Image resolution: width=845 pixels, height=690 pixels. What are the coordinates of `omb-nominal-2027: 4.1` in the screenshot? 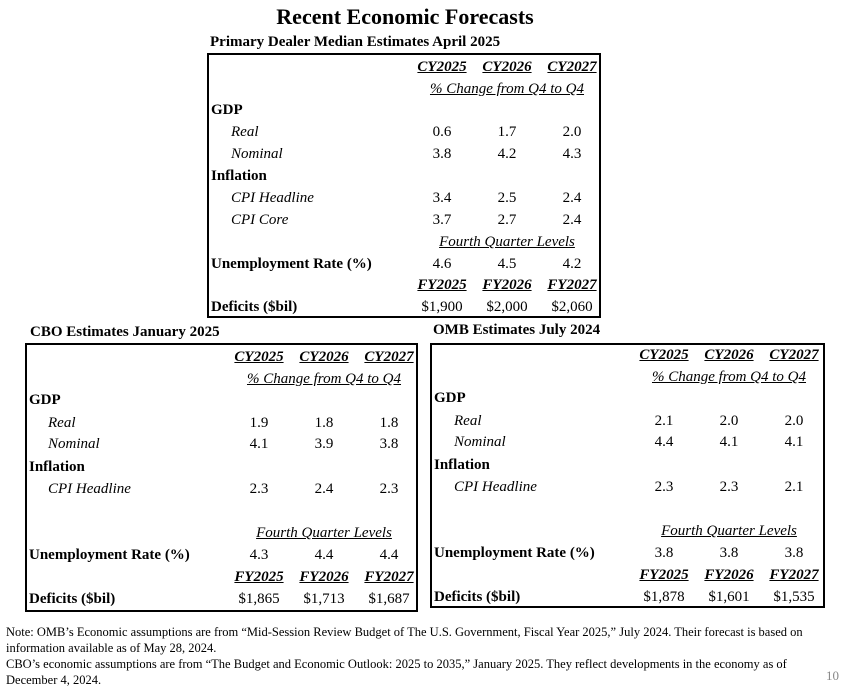 It's located at (794, 442).